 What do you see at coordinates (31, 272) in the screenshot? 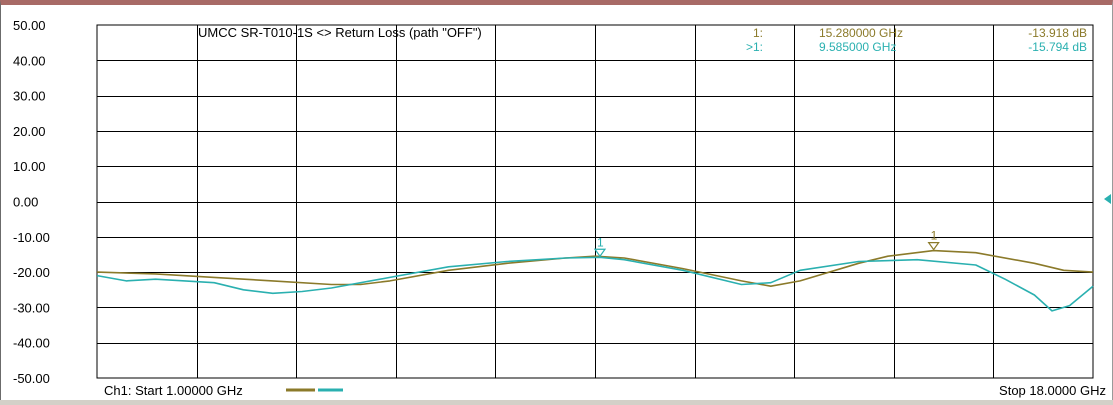
I see `y-tick-label: -20.00` at bounding box center [31, 272].